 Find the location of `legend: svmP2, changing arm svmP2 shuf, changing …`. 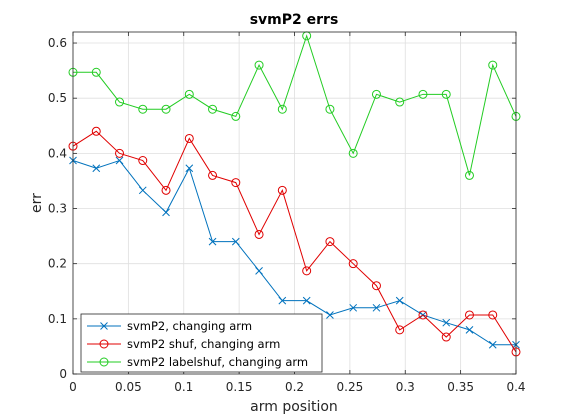

legend: svmP2, changing arm svmP2 shuf, changing … is located at coordinates (201, 343).